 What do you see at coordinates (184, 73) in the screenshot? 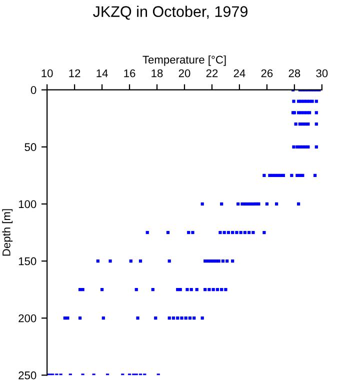
I see `x-tick-label: 20` at bounding box center [184, 73].